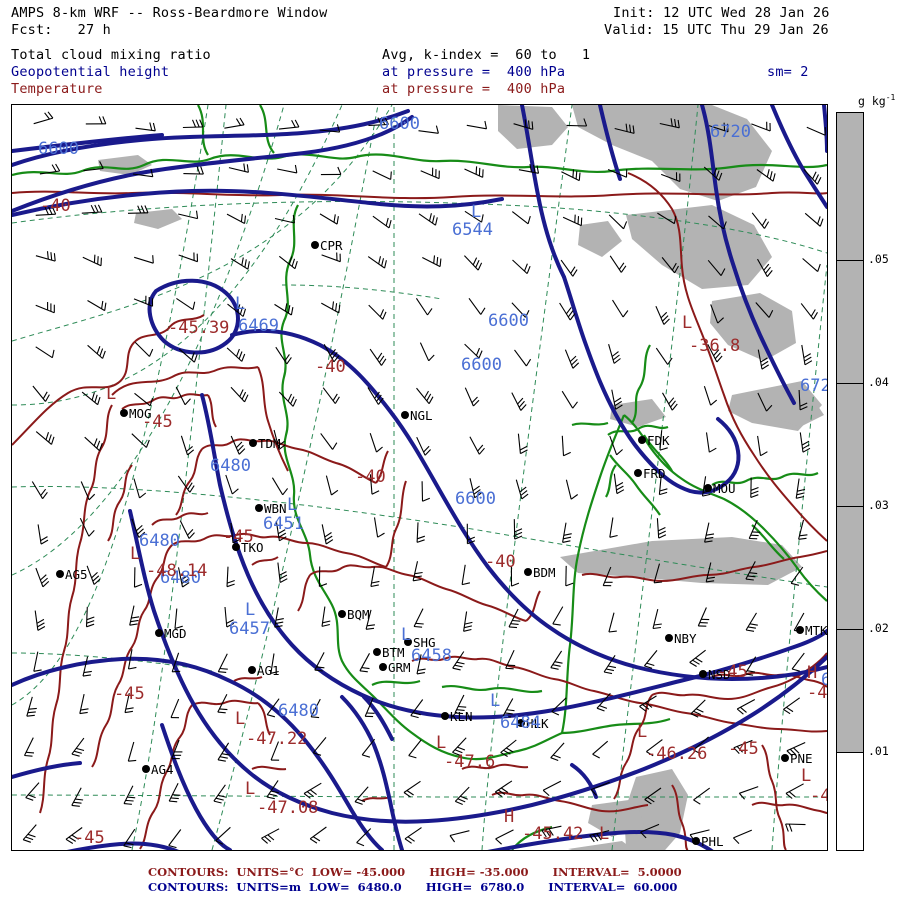 The image size is (900, 900). I want to click on init-time: Init: 12 UTC Wed 28 Jan 26, so click(721, 13).